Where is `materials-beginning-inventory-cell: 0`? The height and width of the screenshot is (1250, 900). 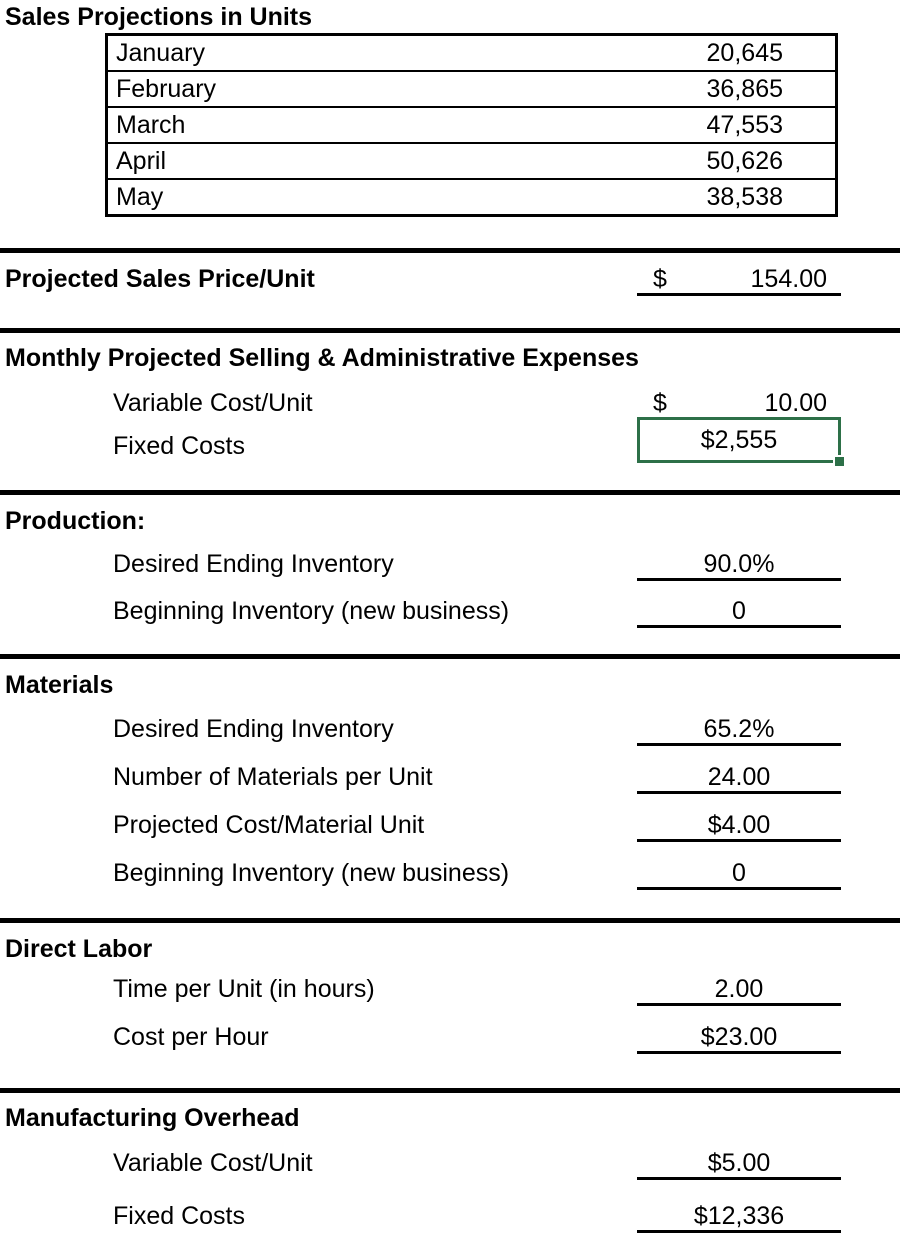
materials-beginning-inventory-cell: 0 is located at coordinates (739, 875).